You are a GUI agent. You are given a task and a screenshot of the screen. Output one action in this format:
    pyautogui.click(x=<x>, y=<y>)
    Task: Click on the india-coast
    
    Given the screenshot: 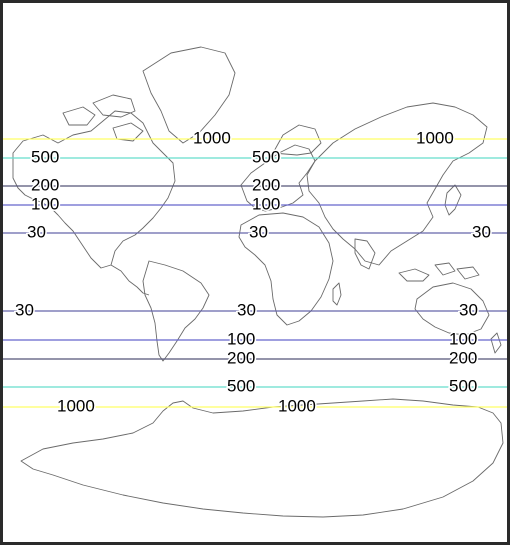 What is the action you would take?
    pyautogui.click(x=365, y=254)
    